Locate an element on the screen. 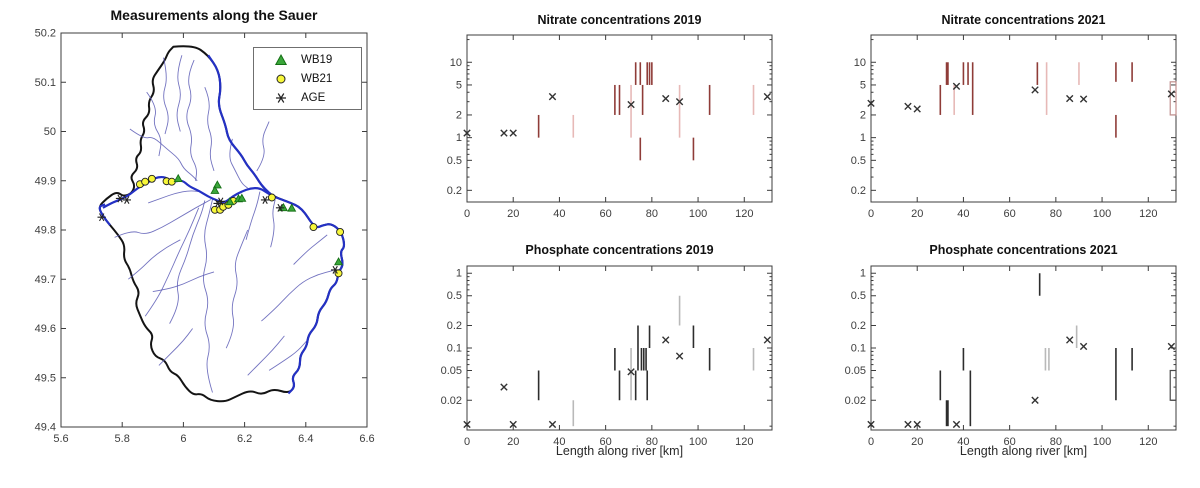 The image size is (1200, 488). legend-item-wb21: WB21 is located at coordinates (315, 79).